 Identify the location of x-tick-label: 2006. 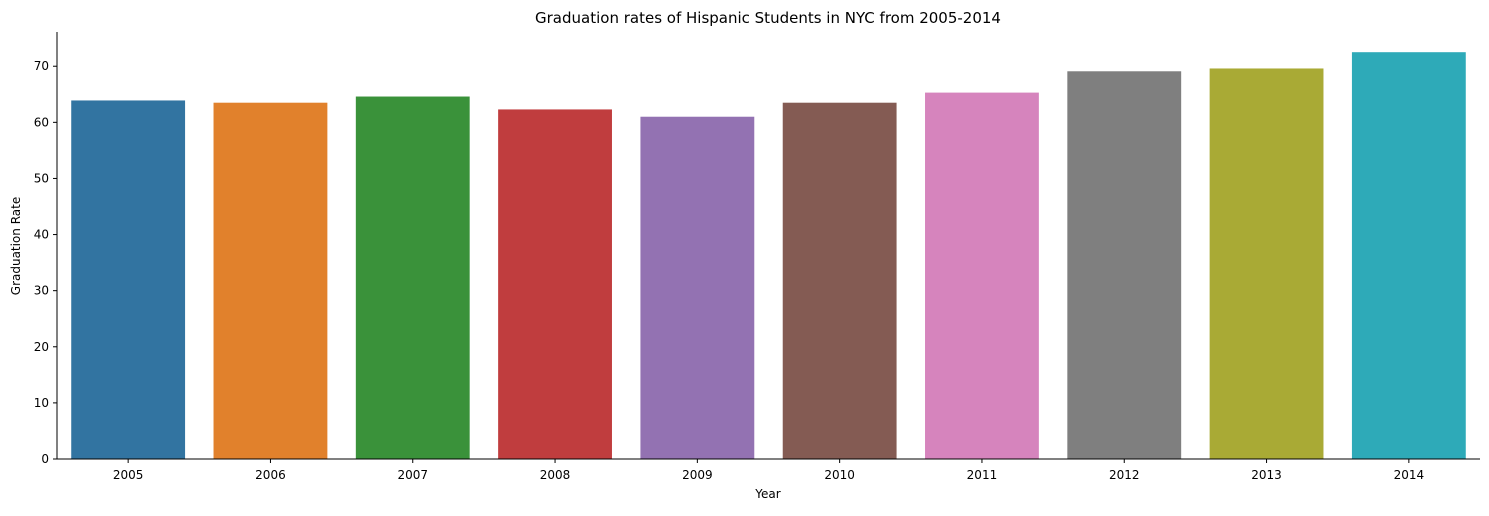
(270, 475).